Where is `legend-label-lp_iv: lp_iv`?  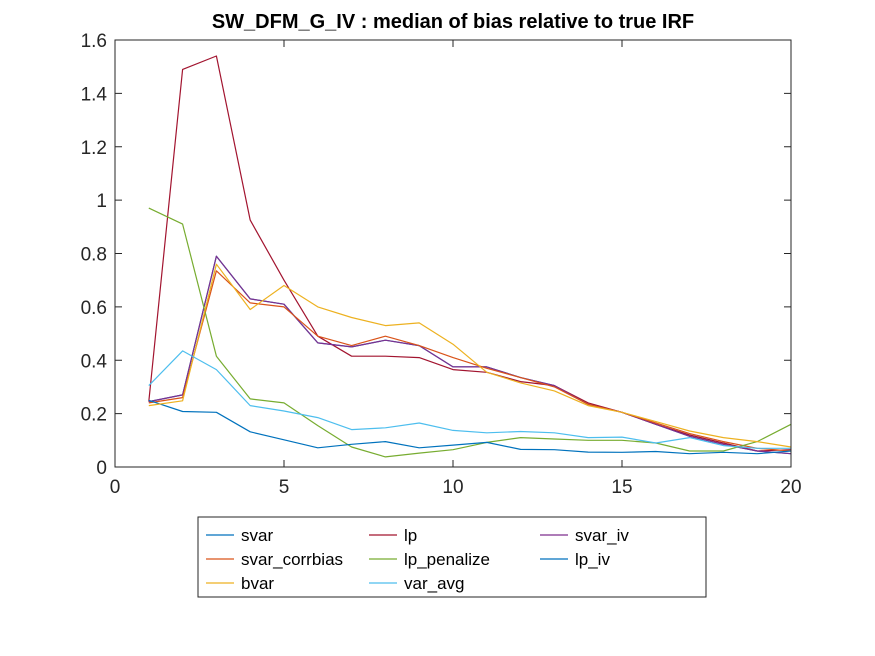 legend-label-lp_iv: lp_iv is located at coordinates (592, 559).